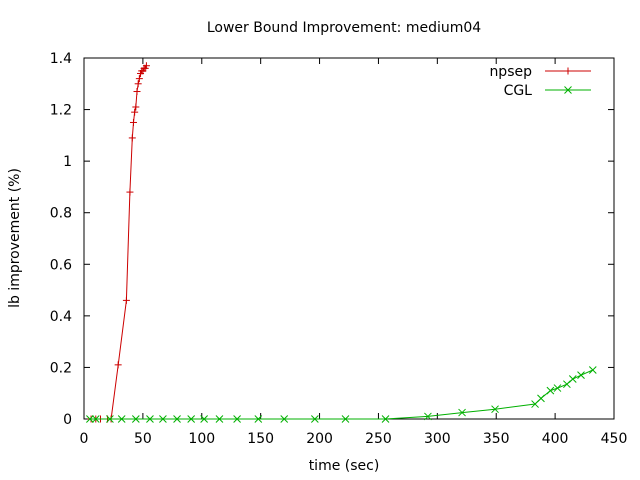 This screenshot has height=480, width=640. I want to click on y-tick-label-3: 0.6, so click(61, 265).